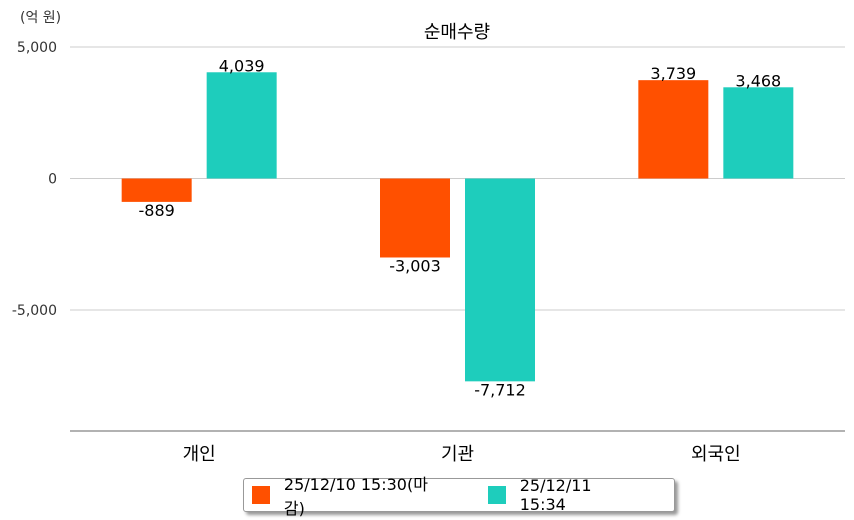 The height and width of the screenshot is (520, 854). Describe the element at coordinates (355, 496) in the screenshot. I see `legend-label: 25/12/10 15:30(마감)` at that location.